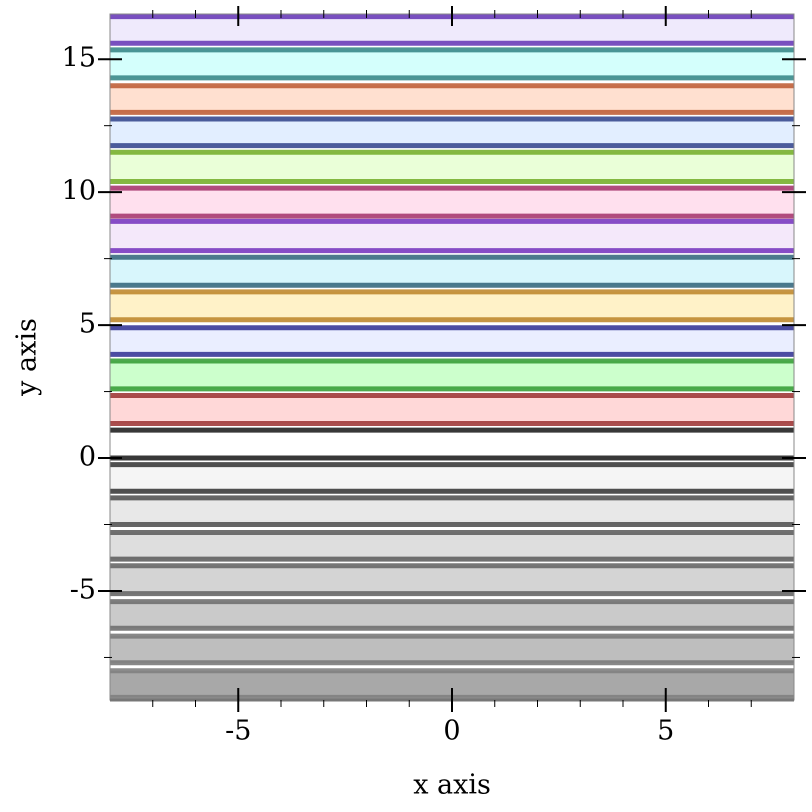 The image size is (812, 812). I want to click on x-axis-label: x axis, so click(452, 785).